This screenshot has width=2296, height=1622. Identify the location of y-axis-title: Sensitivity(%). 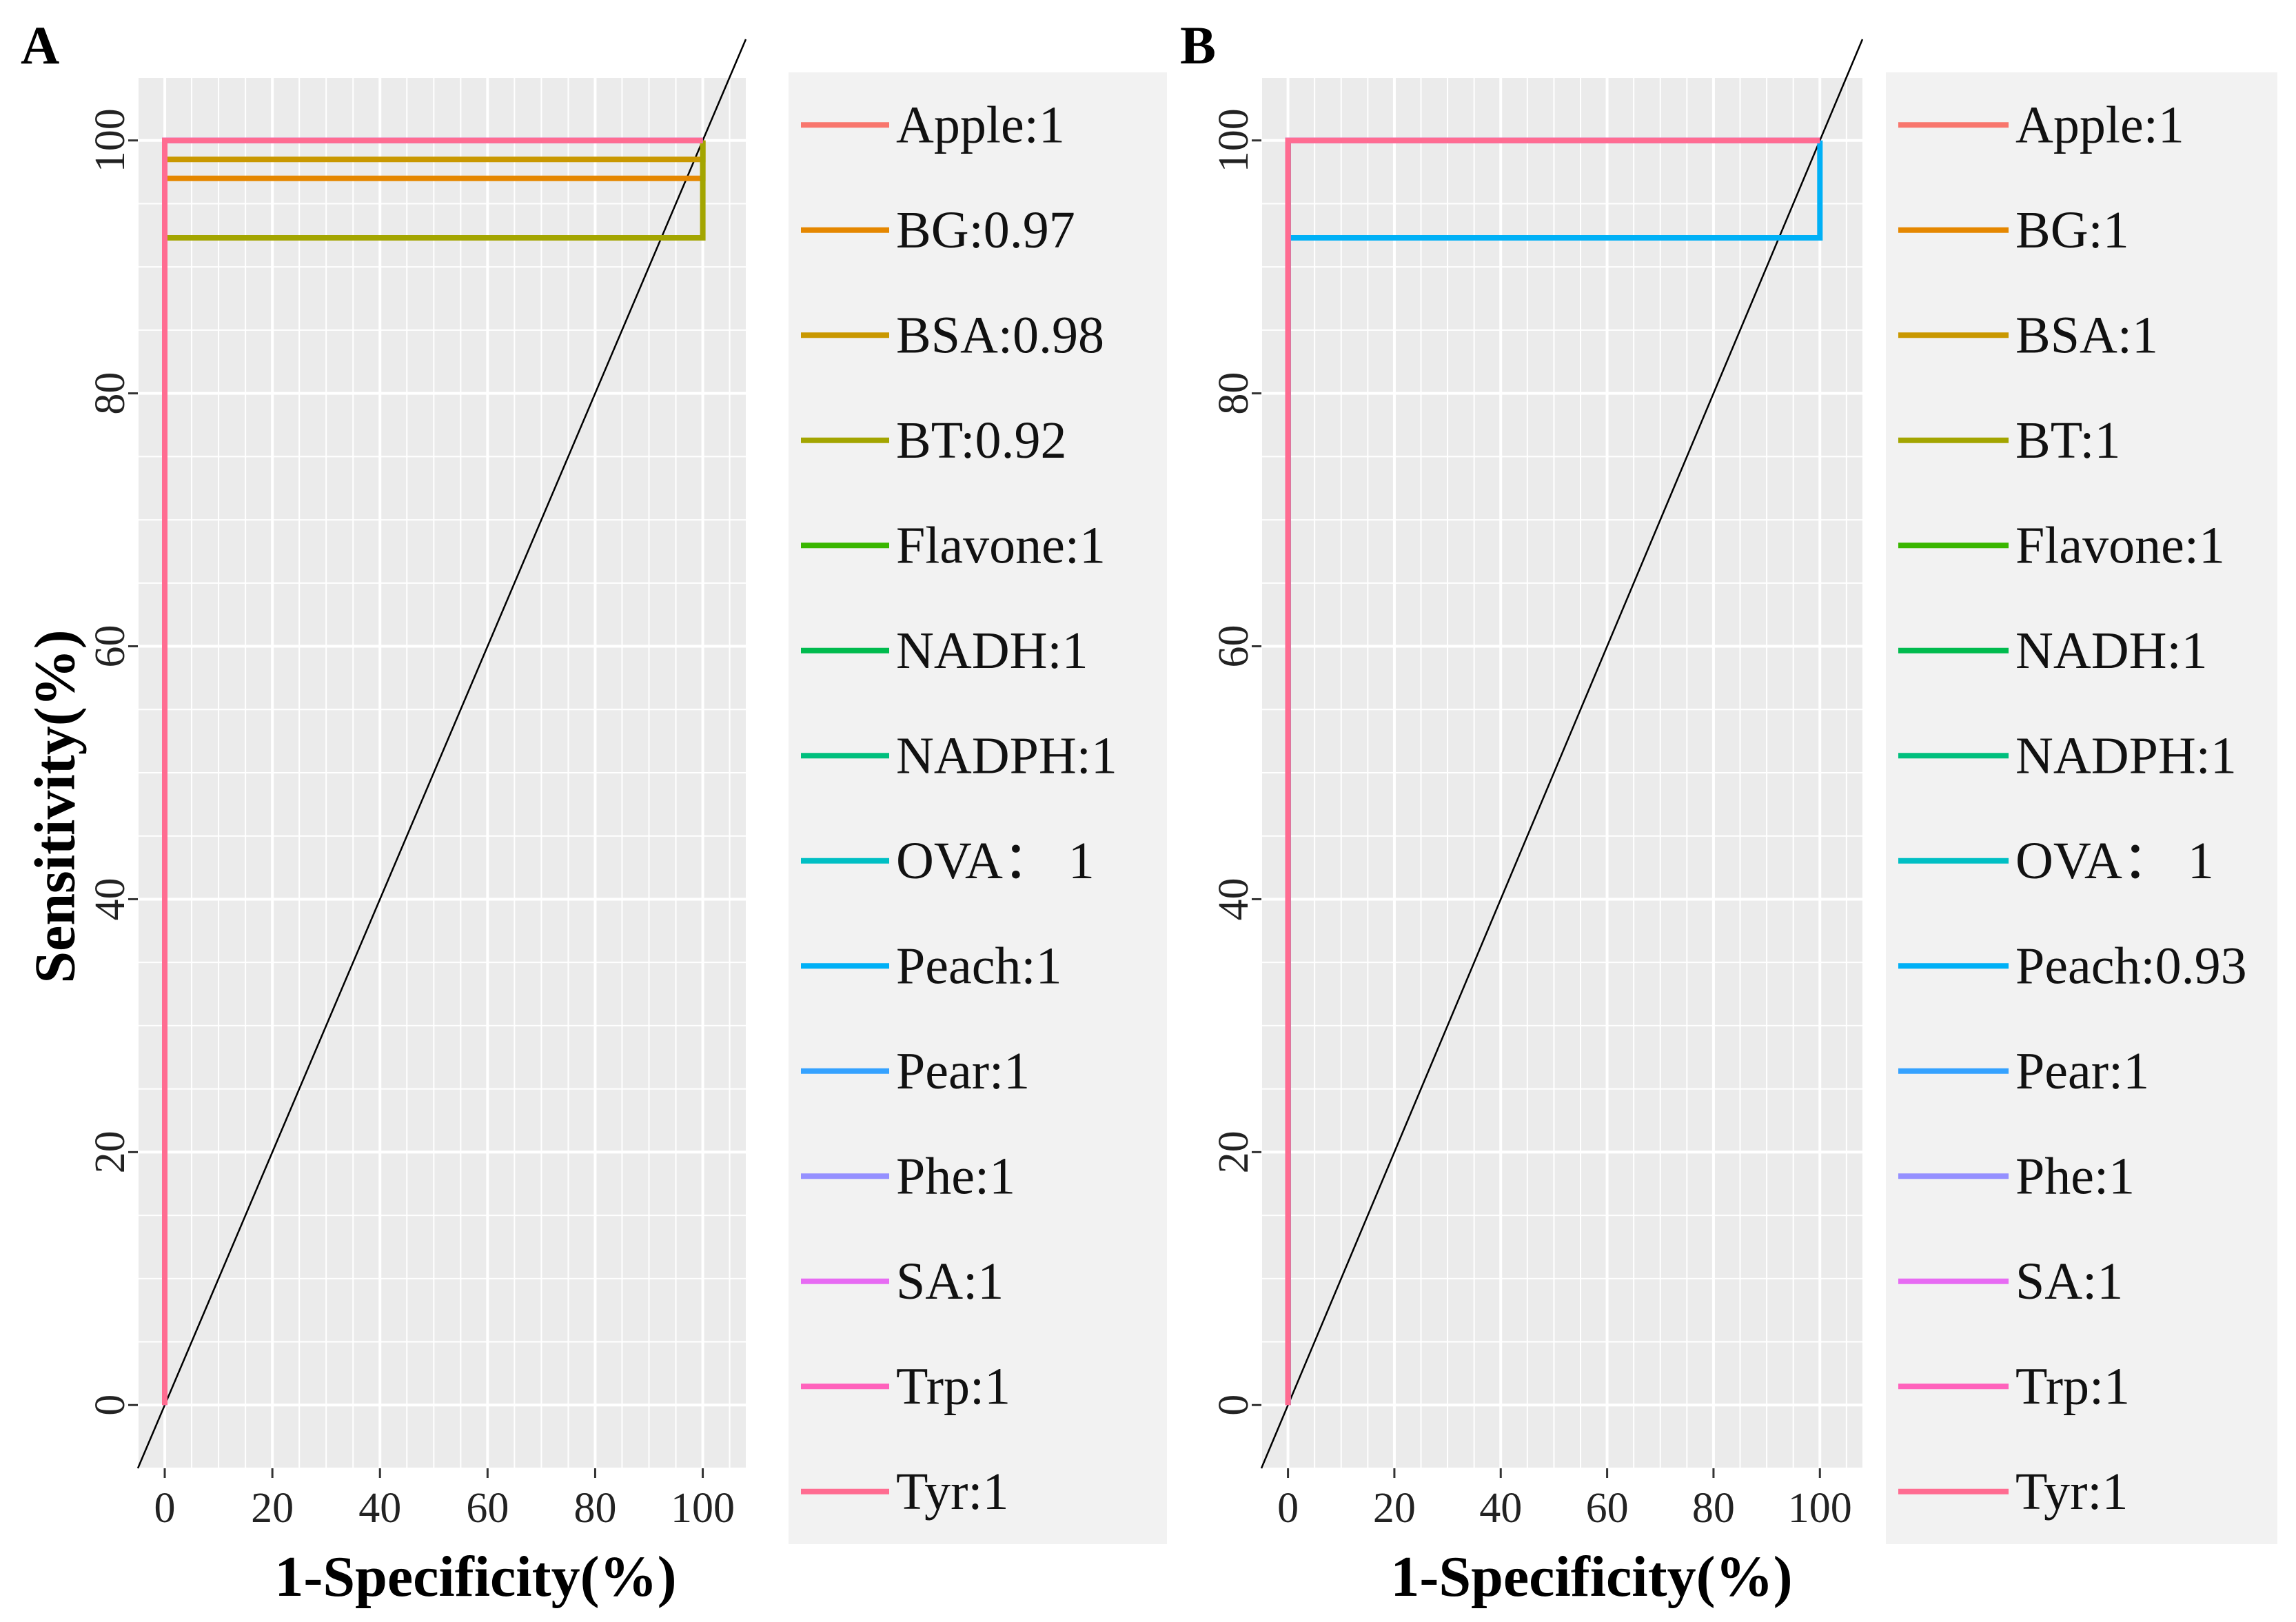
(55, 806).